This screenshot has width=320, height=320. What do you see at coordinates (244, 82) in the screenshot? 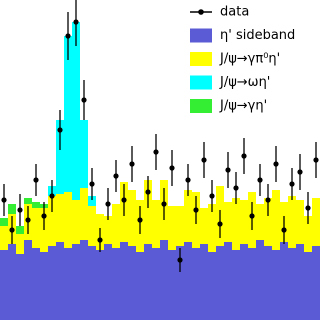
I see `legend-label: J/ψ→ωη'` at bounding box center [244, 82].